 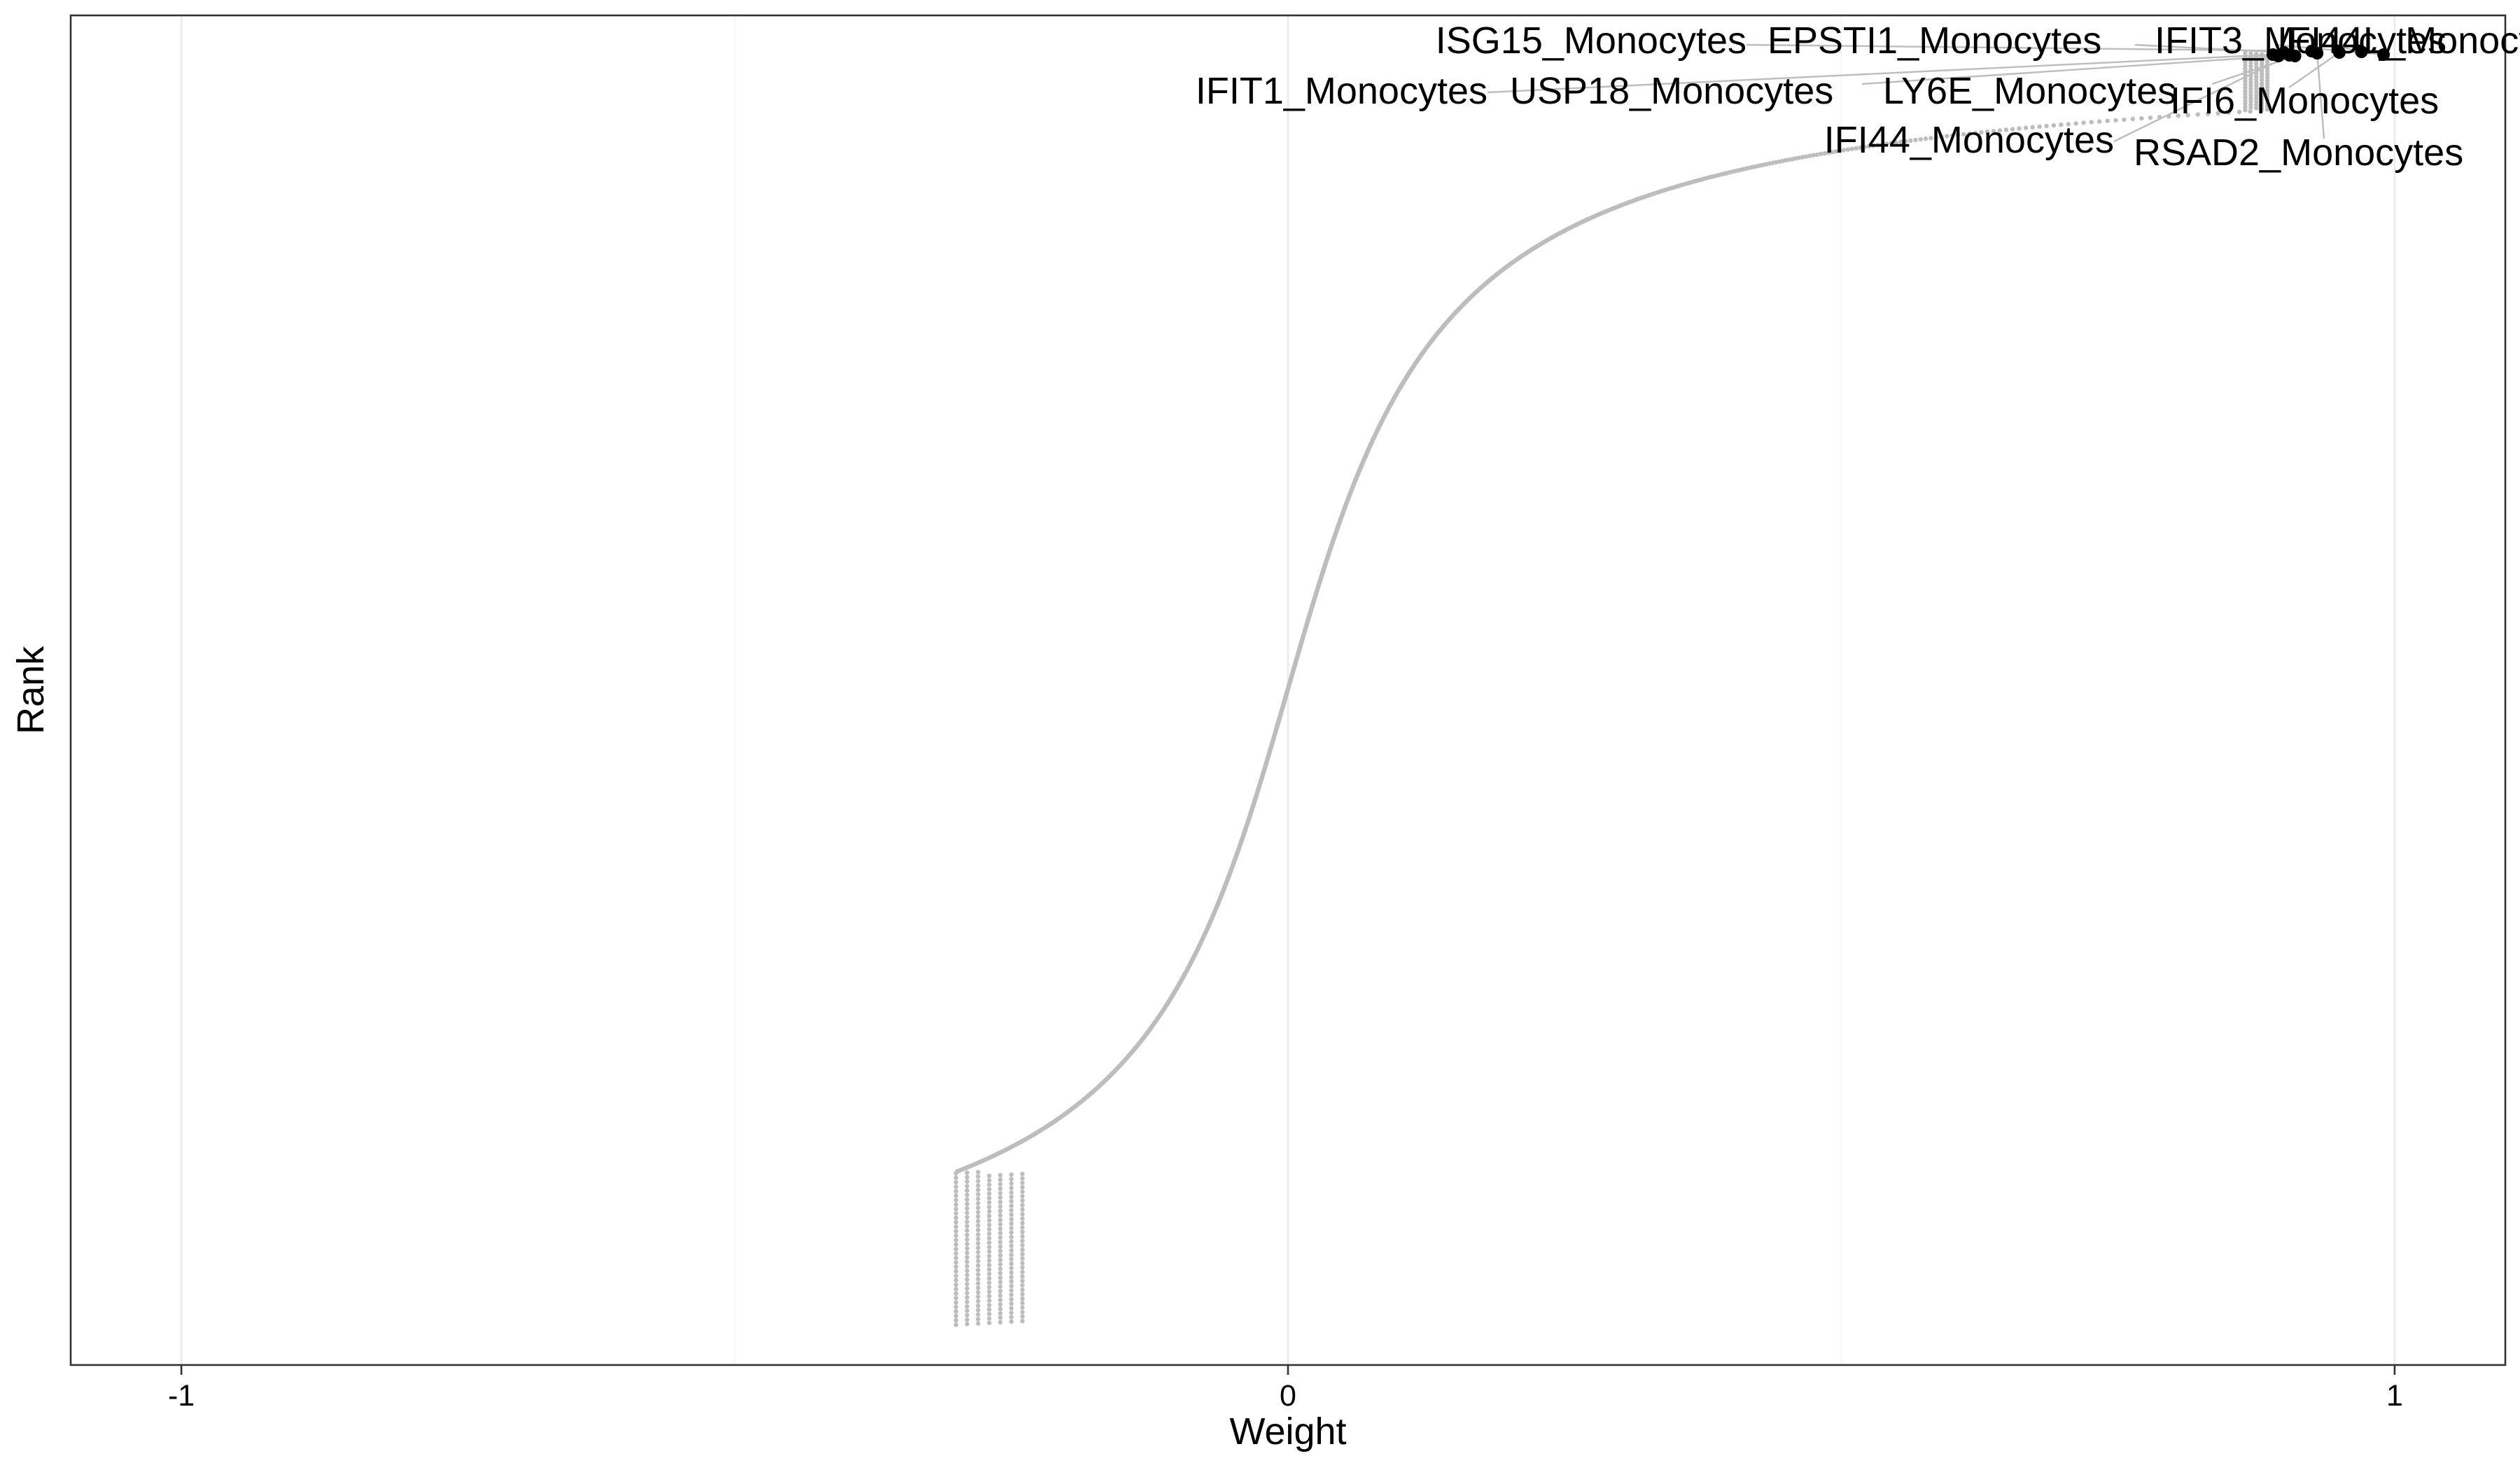 I want to click on x-tick-label: 1, so click(x=2394, y=1396).